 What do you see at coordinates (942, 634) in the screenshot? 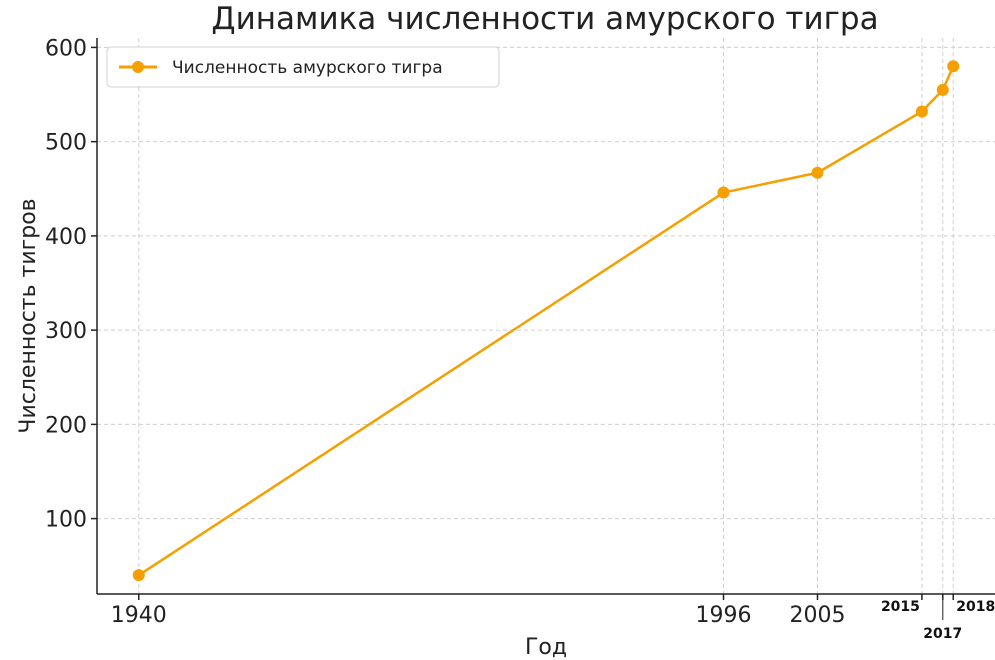
I see `x-tick-label: 2017` at bounding box center [942, 634].